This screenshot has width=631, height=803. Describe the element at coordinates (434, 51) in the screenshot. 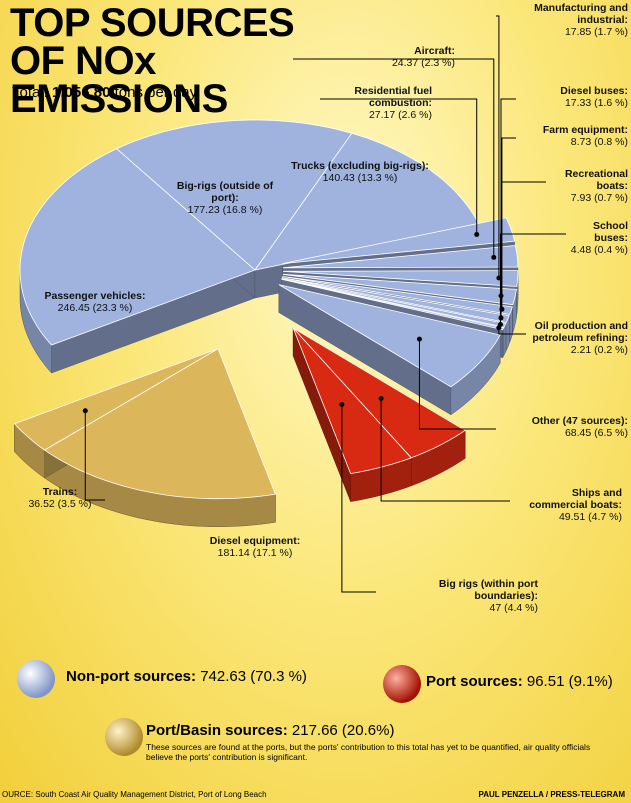

I see `slice-name: Aircraft:` at that location.